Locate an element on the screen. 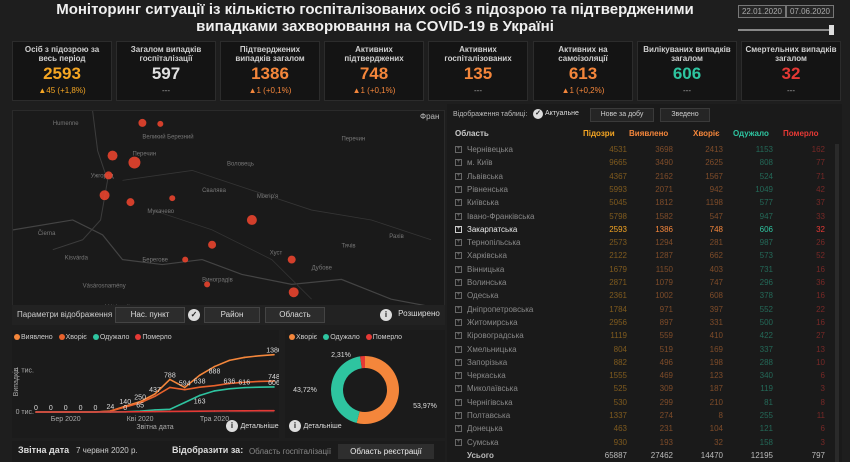 The height and width of the screenshot is (462, 850). region-name: Полтавська is located at coordinates (489, 415).